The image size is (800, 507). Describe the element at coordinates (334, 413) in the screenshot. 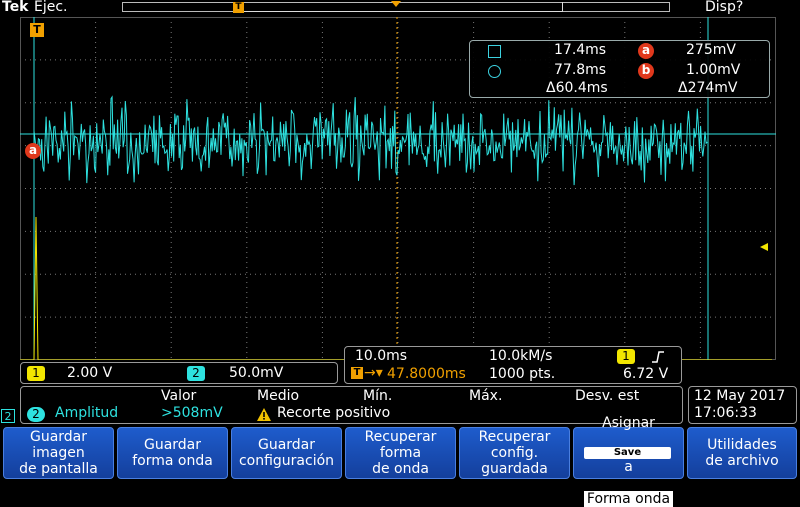

I see `meas-warning: Recorte positivo` at that location.